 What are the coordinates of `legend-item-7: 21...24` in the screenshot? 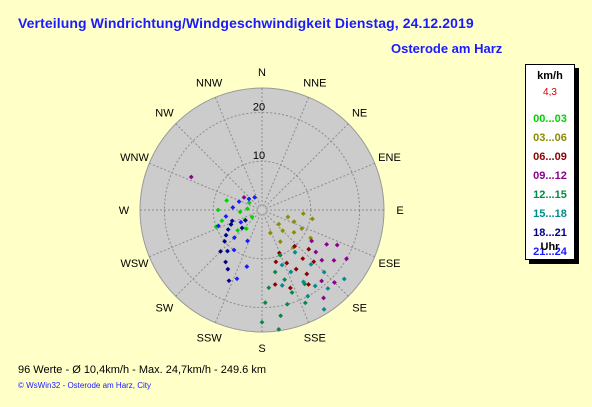 It's located at (550, 252).